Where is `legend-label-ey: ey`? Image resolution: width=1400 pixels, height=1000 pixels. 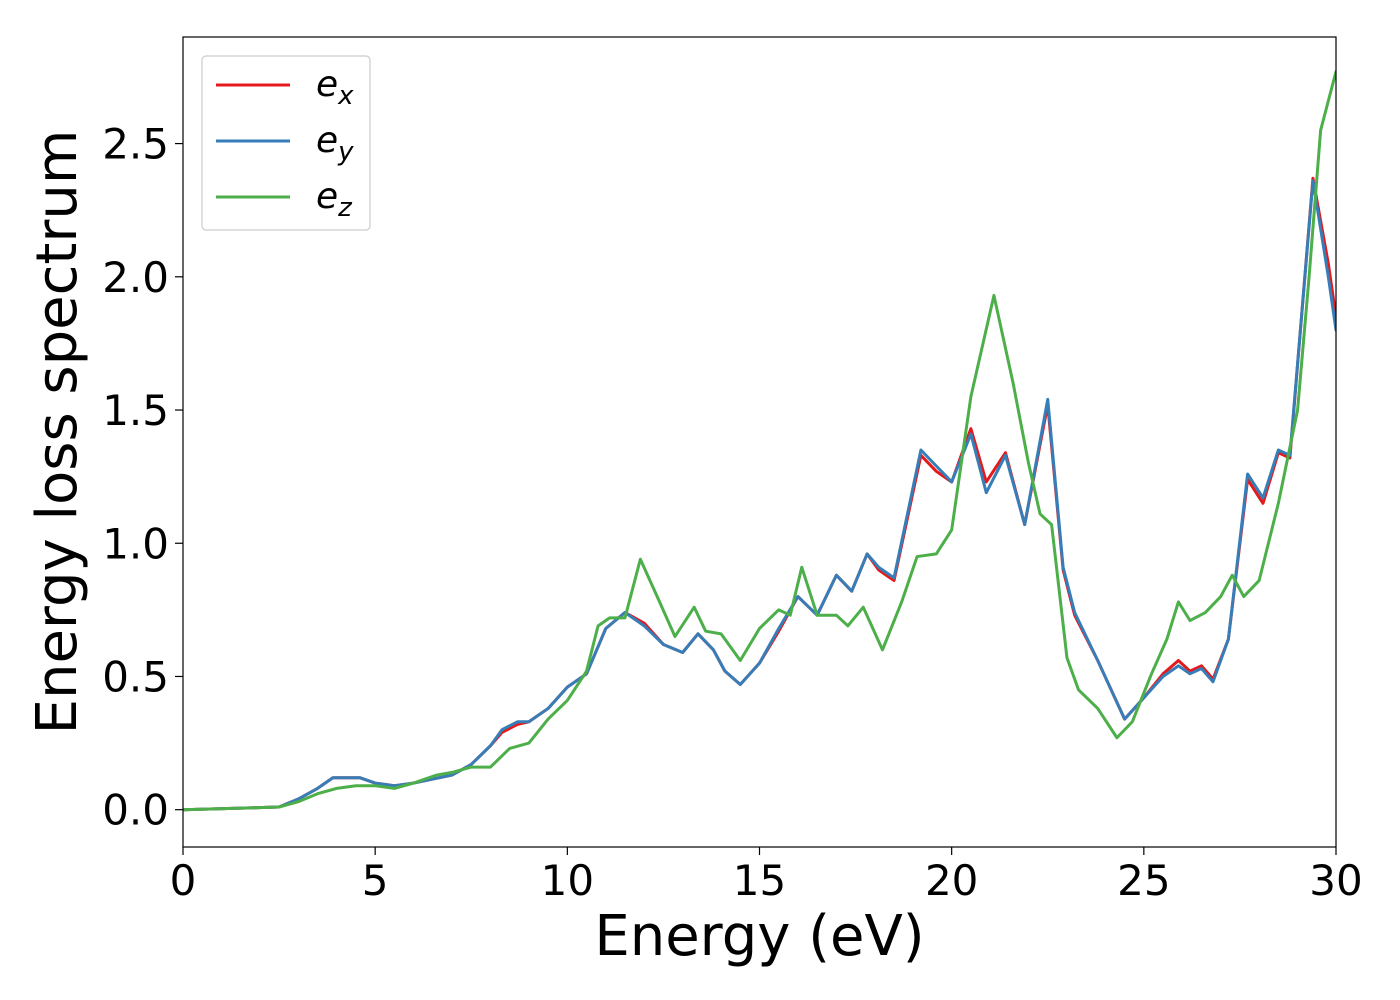
legend-label-ey: ey is located at coordinates (335, 143).